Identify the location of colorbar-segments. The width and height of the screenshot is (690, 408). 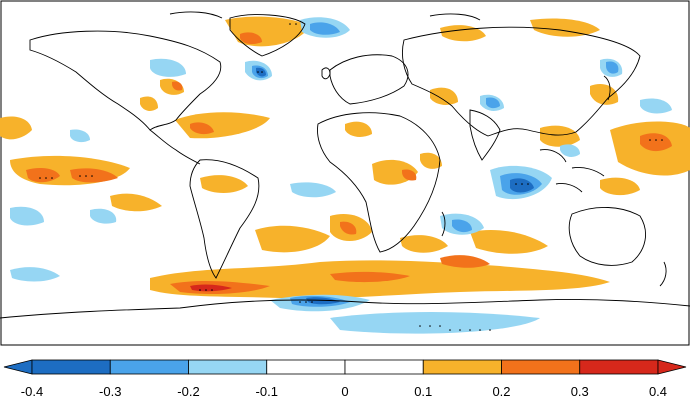
(345, 367).